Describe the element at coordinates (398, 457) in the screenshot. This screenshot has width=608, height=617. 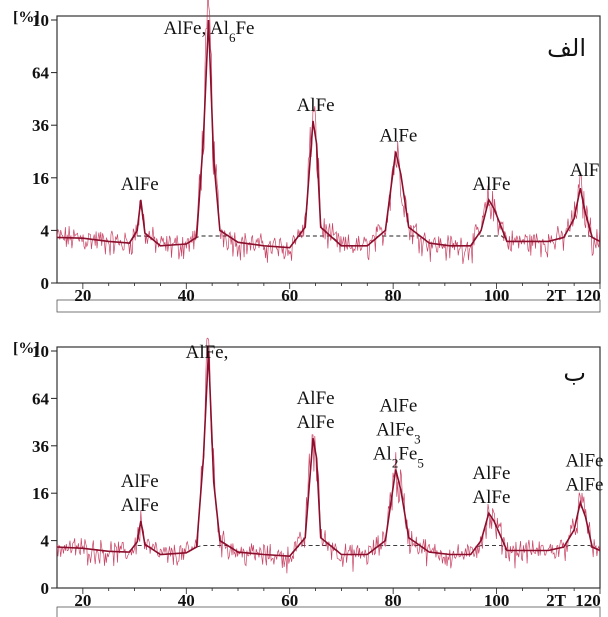
I see `peak-label: Al2Fe5` at that location.